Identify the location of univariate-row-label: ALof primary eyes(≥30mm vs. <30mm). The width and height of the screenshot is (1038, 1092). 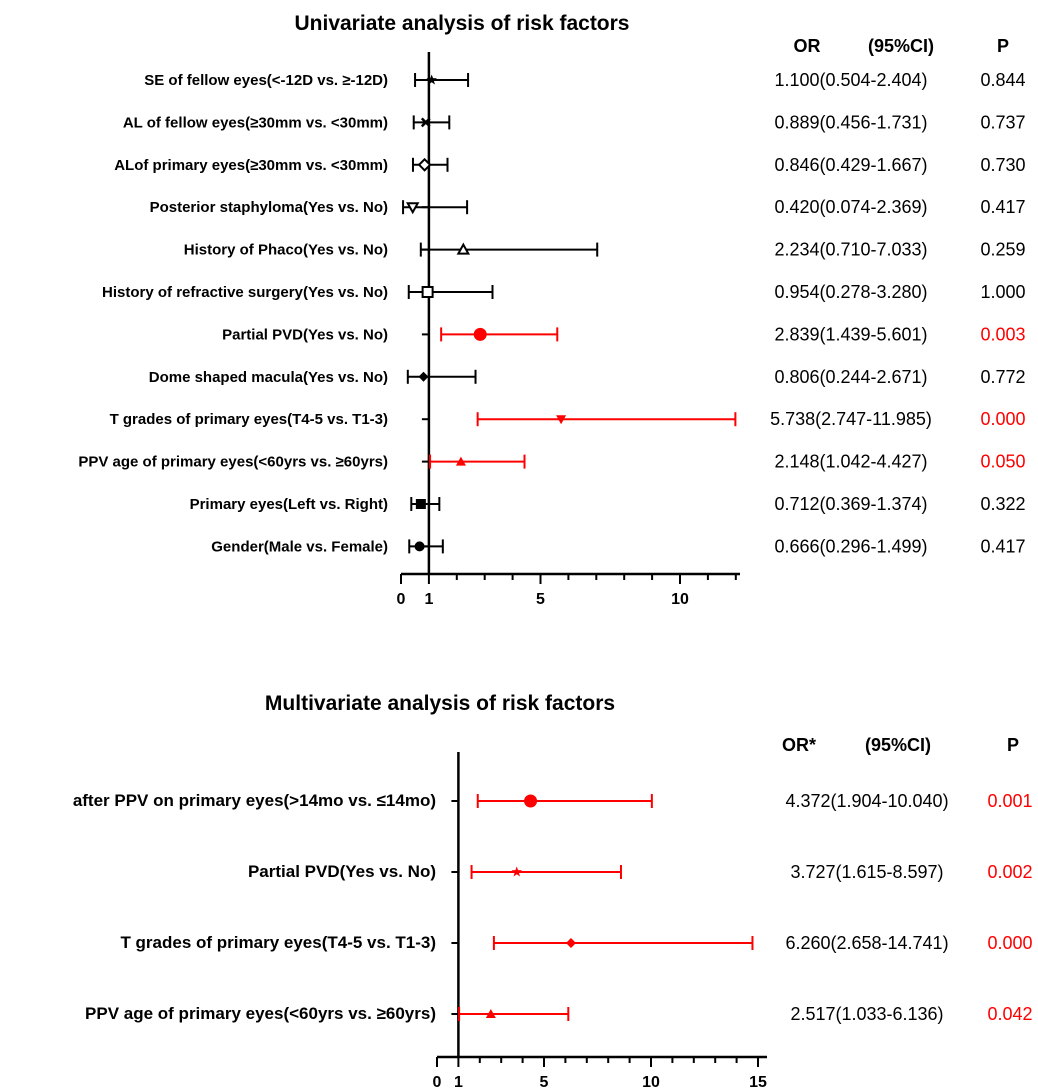
(251, 165).